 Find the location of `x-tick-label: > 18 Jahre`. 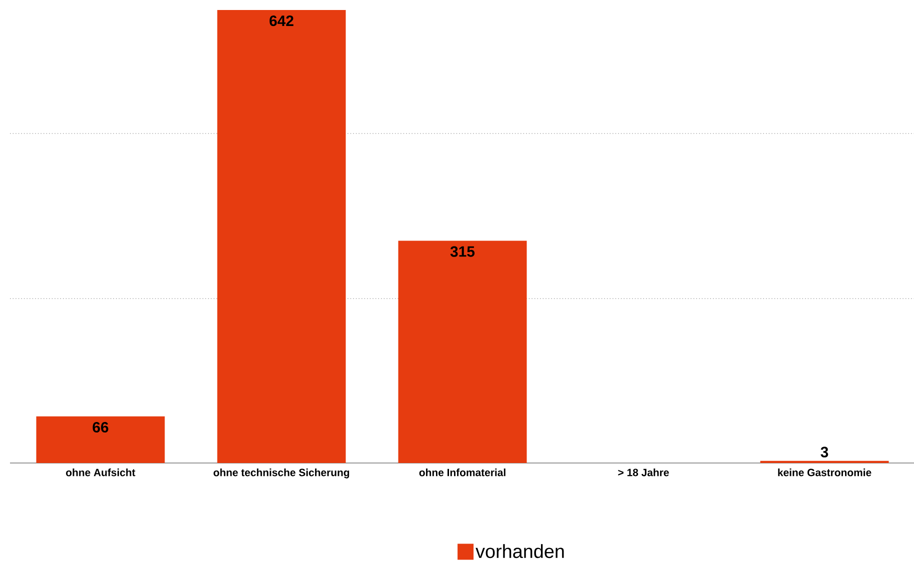

x-tick-label: > 18 Jahre is located at coordinates (643, 472).